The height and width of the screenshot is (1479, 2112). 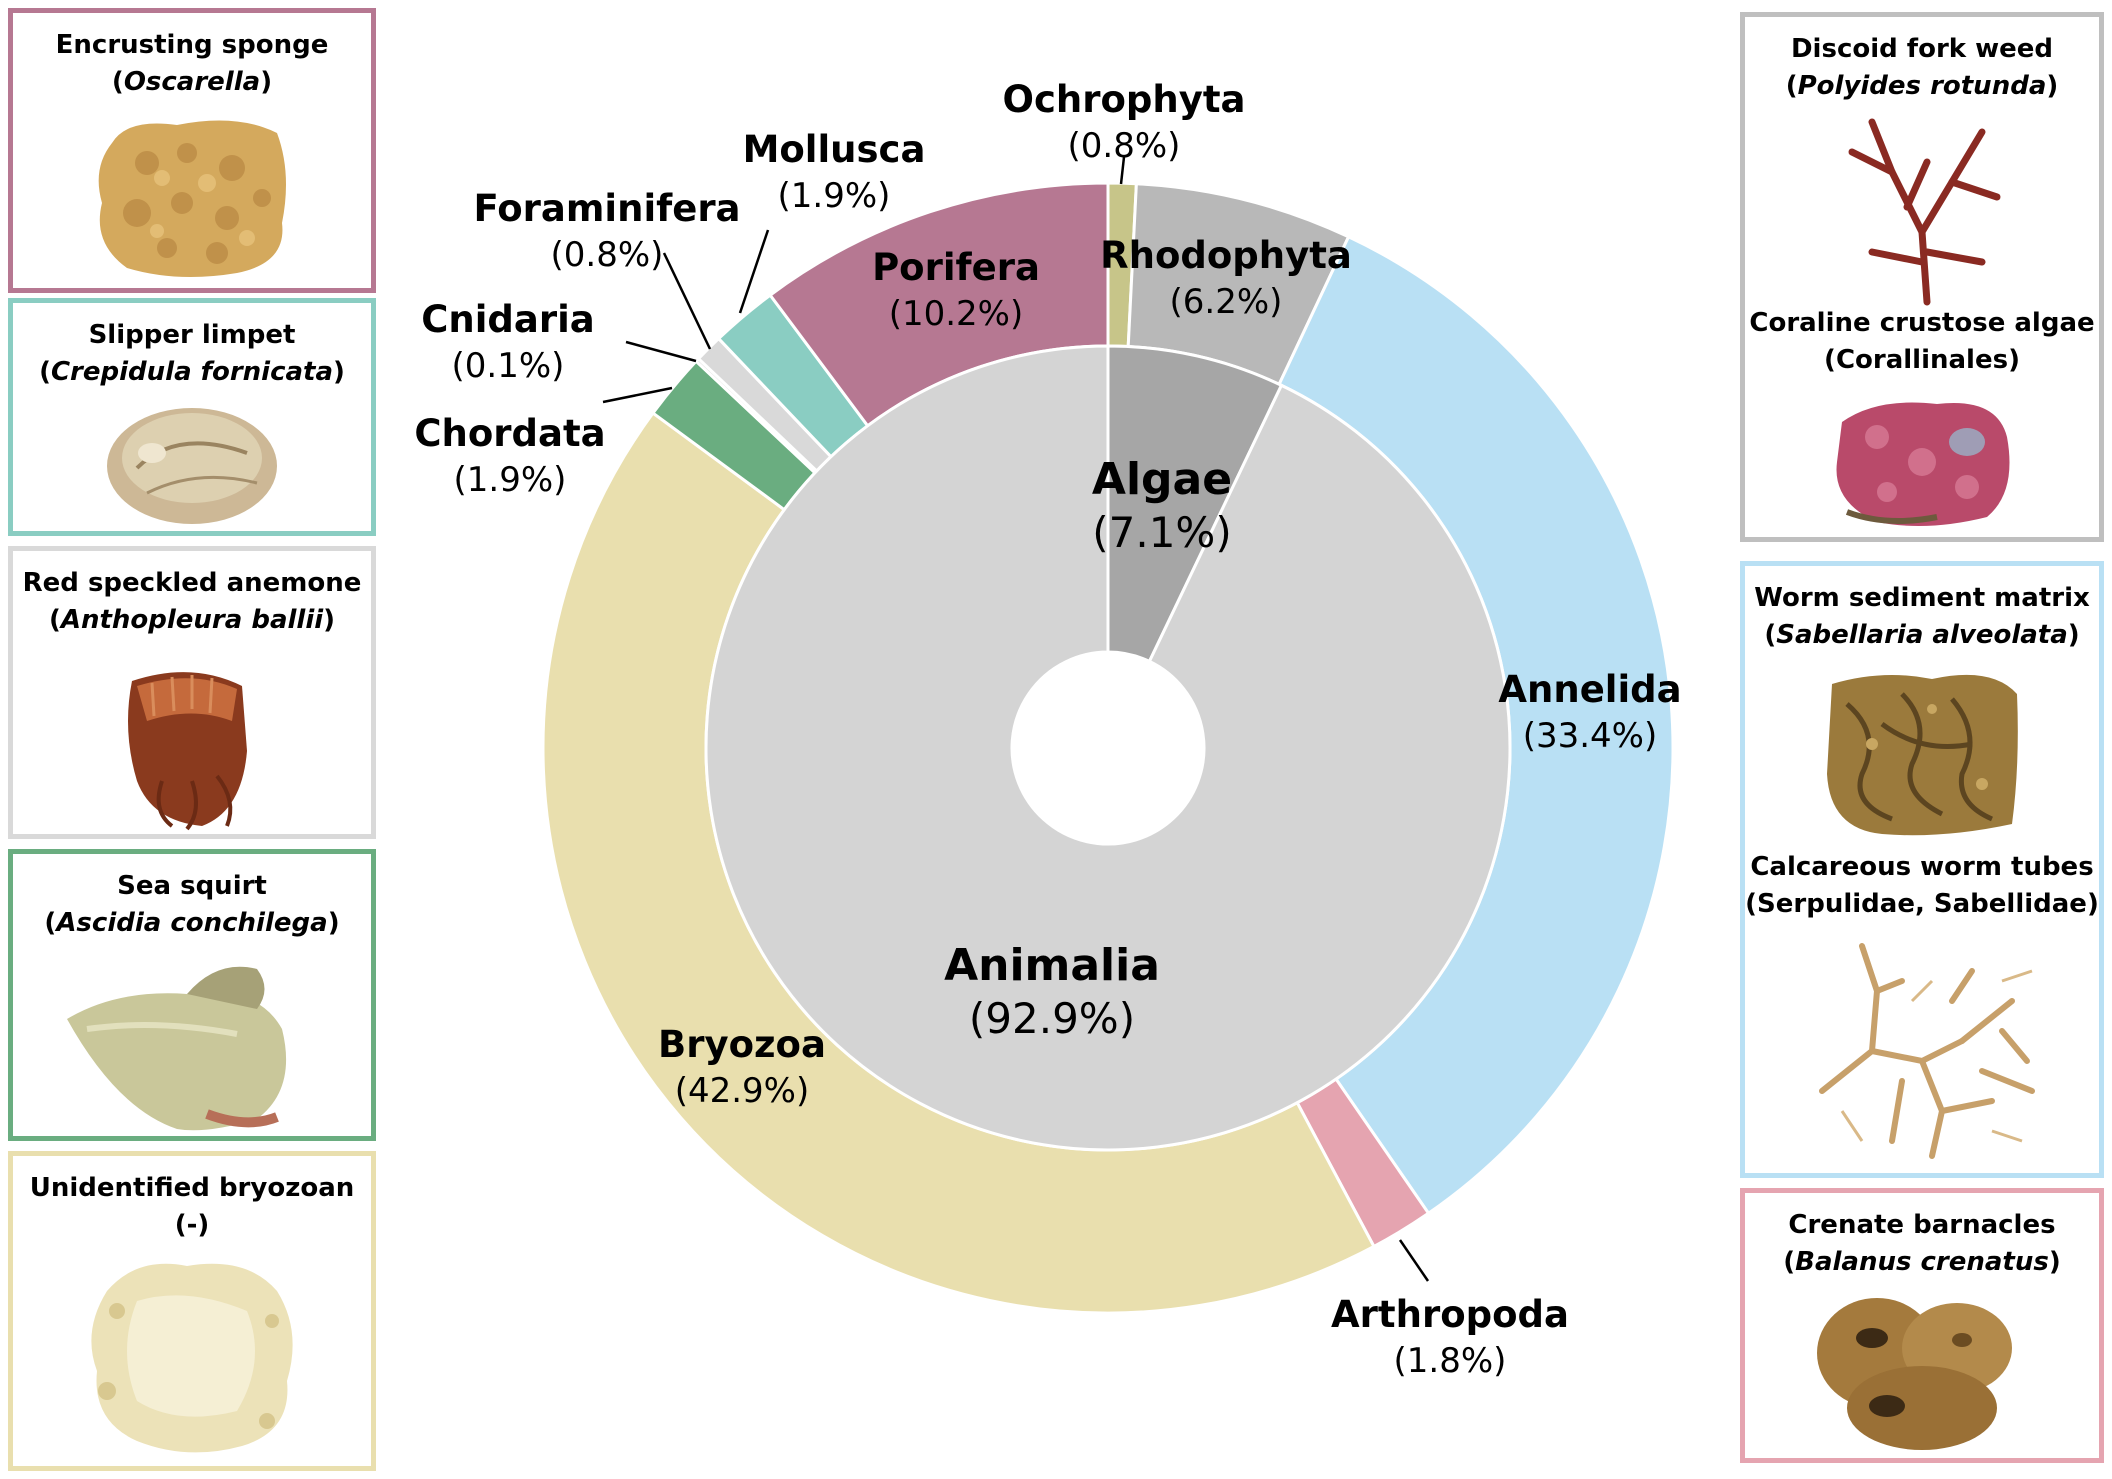 What do you see at coordinates (1450, 1361) in the screenshot?
I see `value-arthropoda: (1.8%)` at bounding box center [1450, 1361].